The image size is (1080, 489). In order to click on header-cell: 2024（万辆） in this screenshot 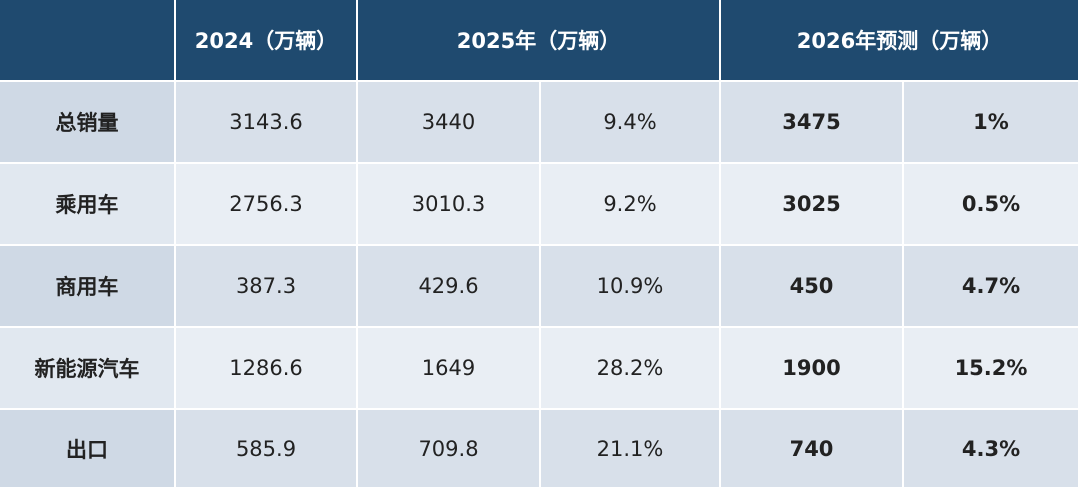, I will do `click(266, 40)`.